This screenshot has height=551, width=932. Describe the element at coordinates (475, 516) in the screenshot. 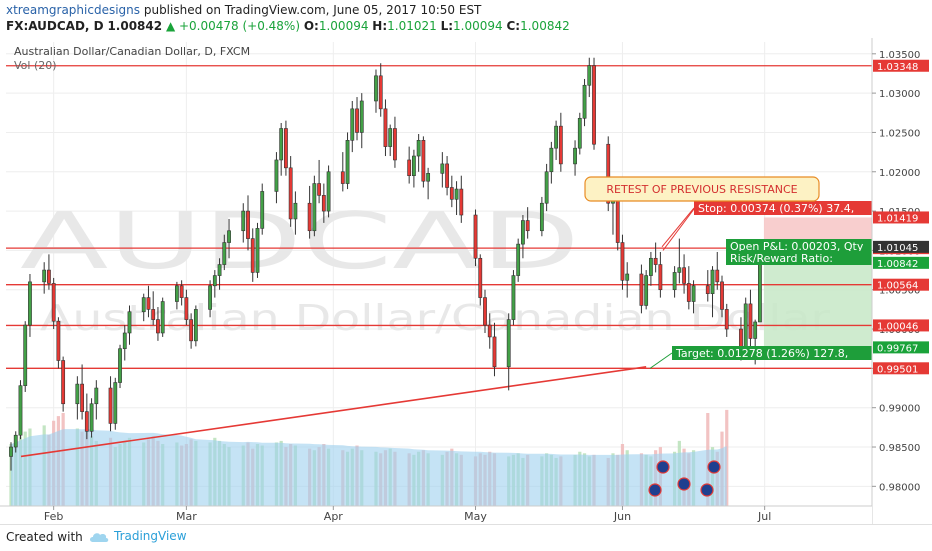

I see `time-tick-label: May` at that location.